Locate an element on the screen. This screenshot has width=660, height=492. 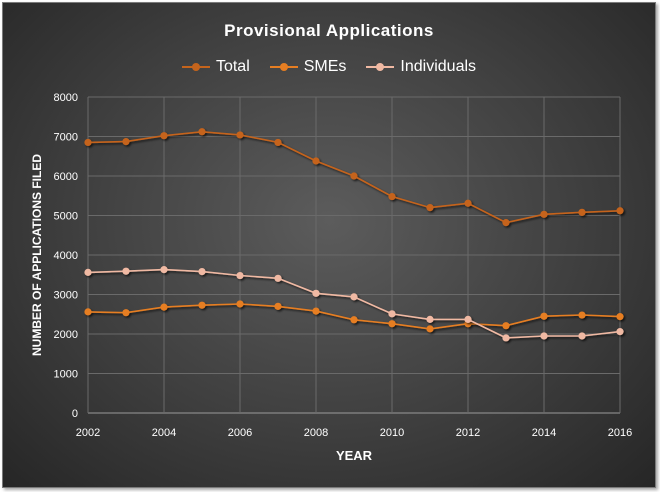
x-tick-label: 2006 is located at coordinates (240, 433).